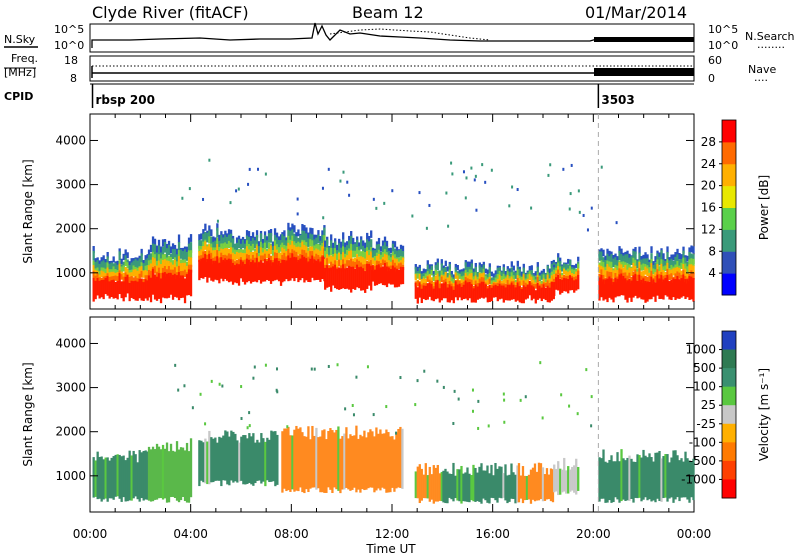 The image size is (800, 554). Describe the element at coordinates (73, 78) in the screenshot. I see `freq-tick-bottom: 8` at that location.